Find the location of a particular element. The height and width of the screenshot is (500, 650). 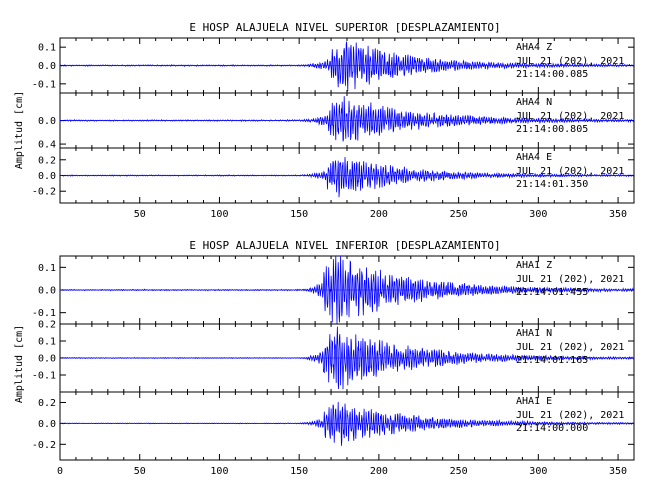

upper-panel-3-ytick-label: 0.4 is located at coordinates (47, 145).